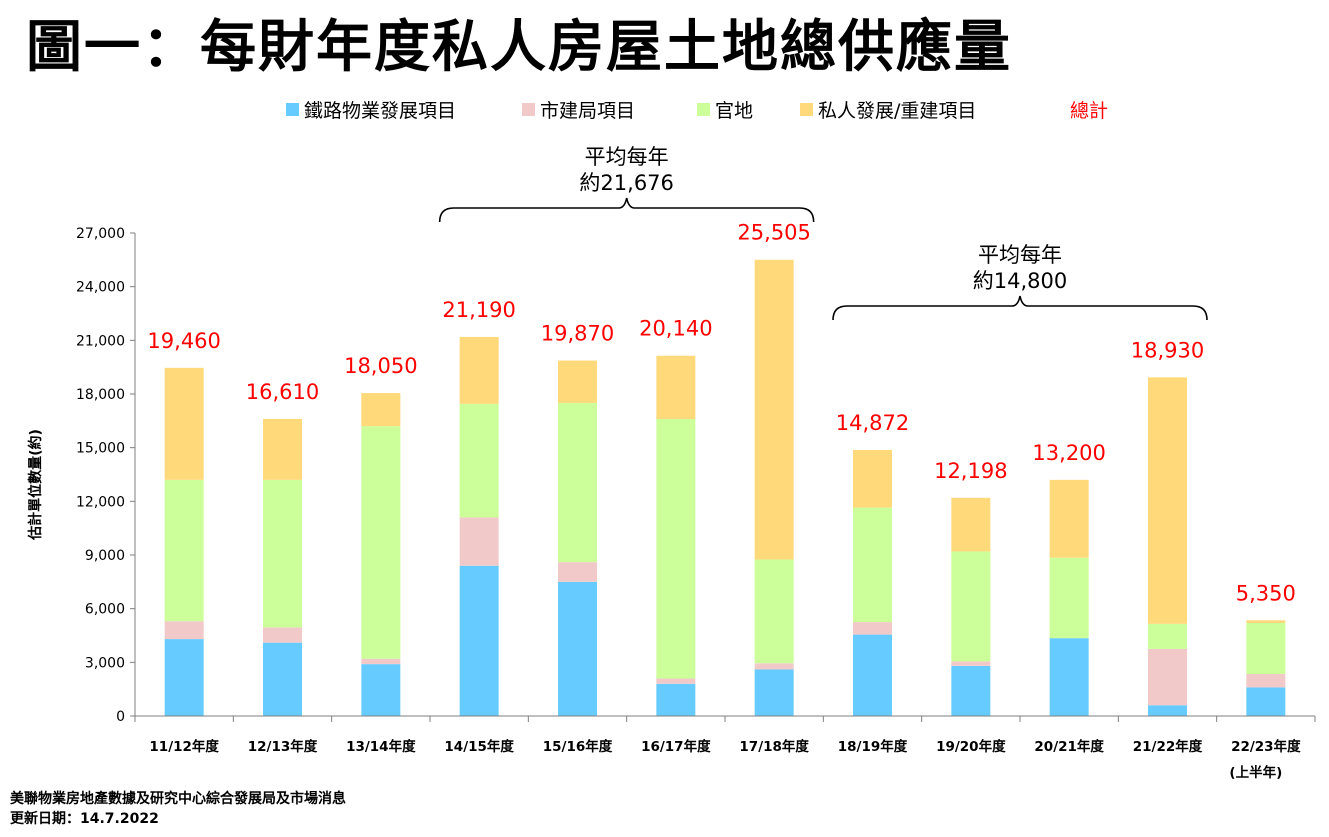 The height and width of the screenshot is (837, 1329). Describe the element at coordinates (970, 471) in the screenshot. I see `total-label: 12,198` at that location.